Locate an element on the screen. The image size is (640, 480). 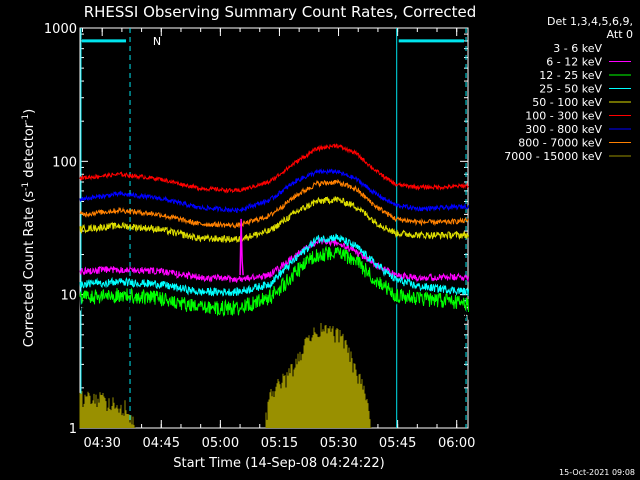
legend-label: 25 - 50 keV is located at coordinates (570, 89).